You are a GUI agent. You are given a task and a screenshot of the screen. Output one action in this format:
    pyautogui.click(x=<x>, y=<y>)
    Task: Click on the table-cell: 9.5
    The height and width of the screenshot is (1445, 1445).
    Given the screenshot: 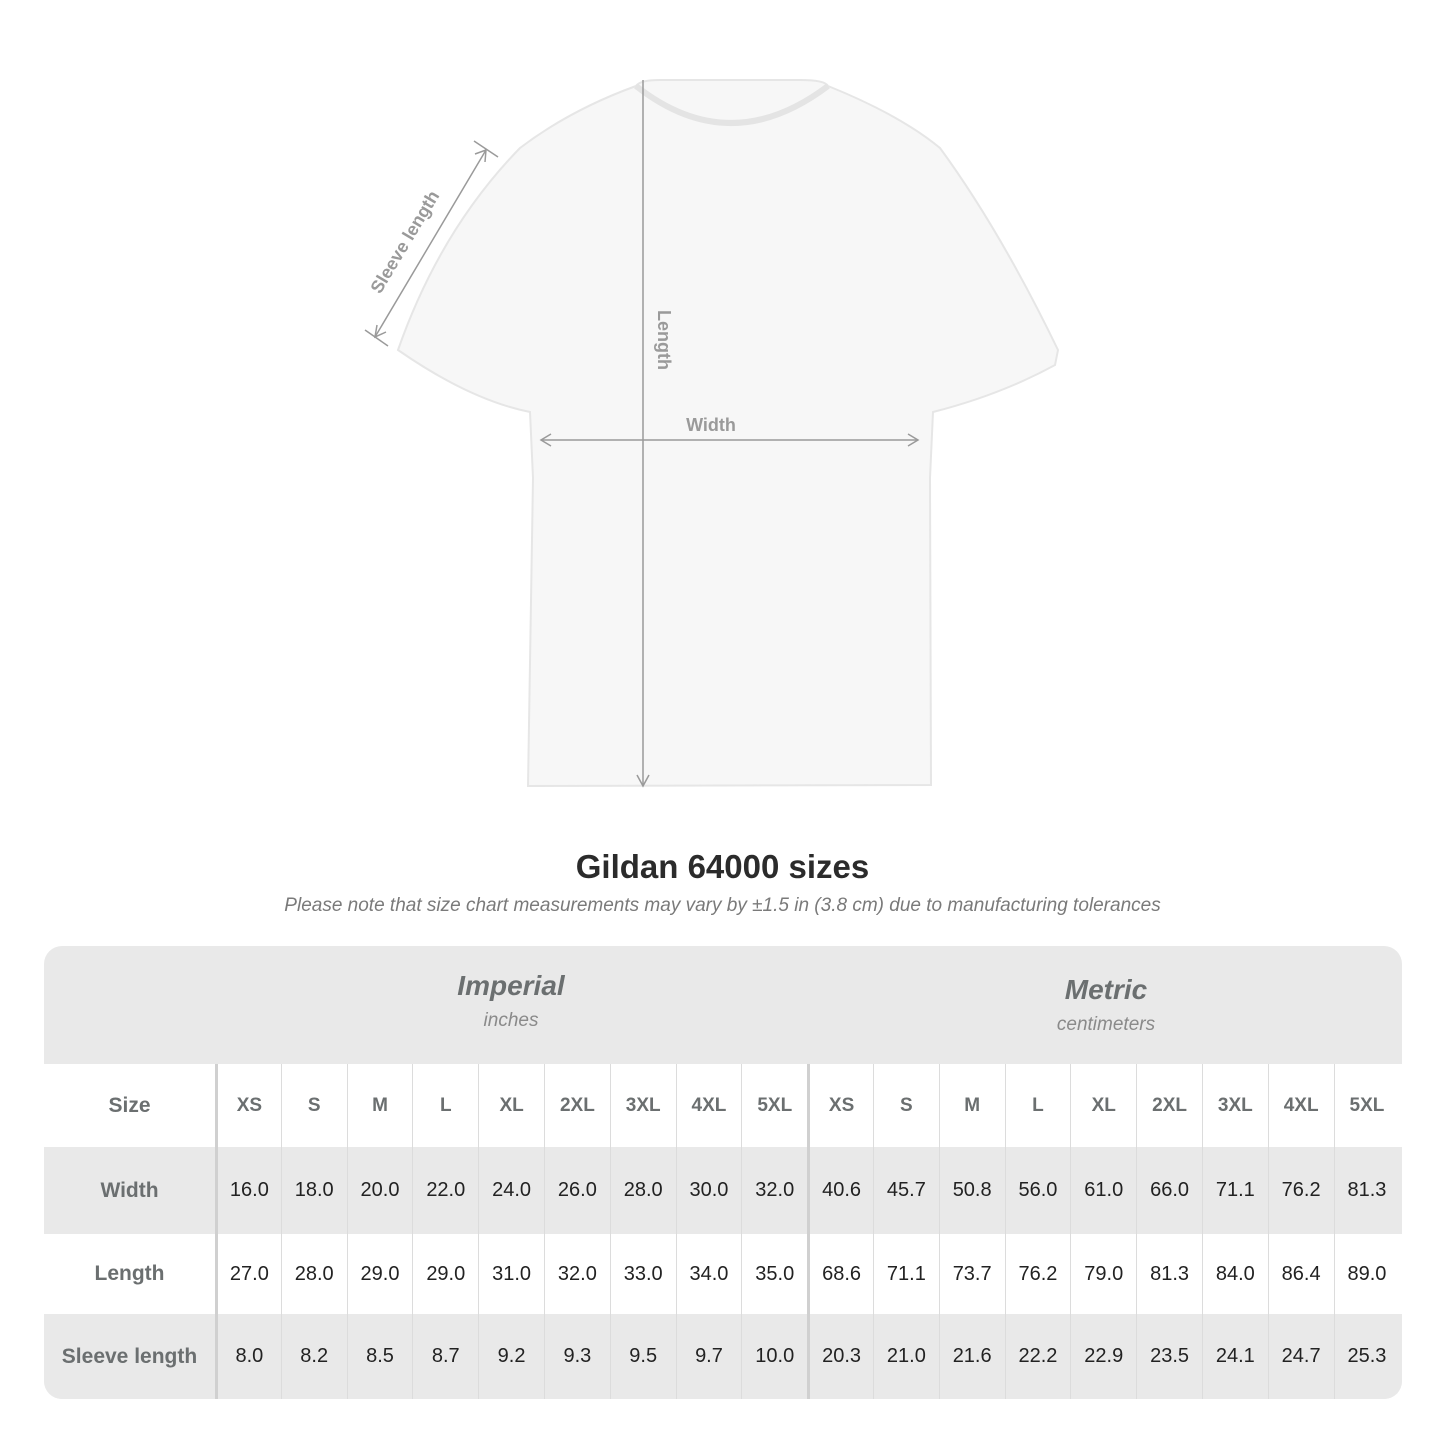 What is the action you would take?
    pyautogui.click(x=642, y=1356)
    